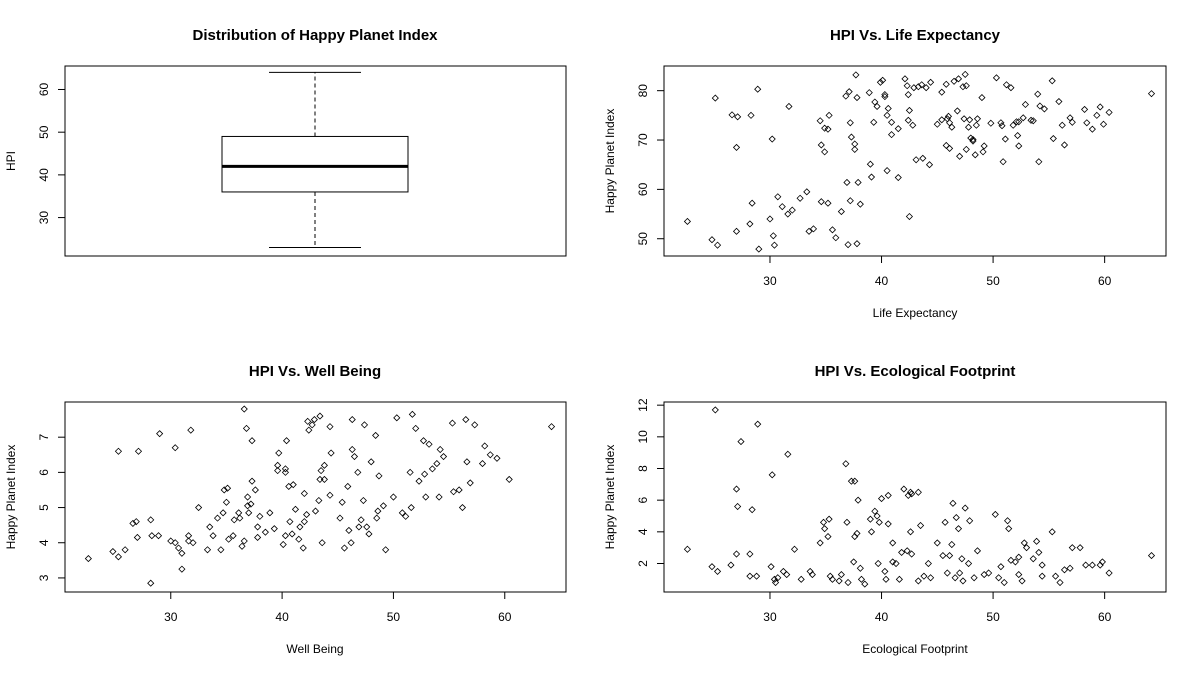  What do you see at coordinates (11, 497) in the screenshot?
I see `y-axis-label: Happy Planet Index` at bounding box center [11, 497].